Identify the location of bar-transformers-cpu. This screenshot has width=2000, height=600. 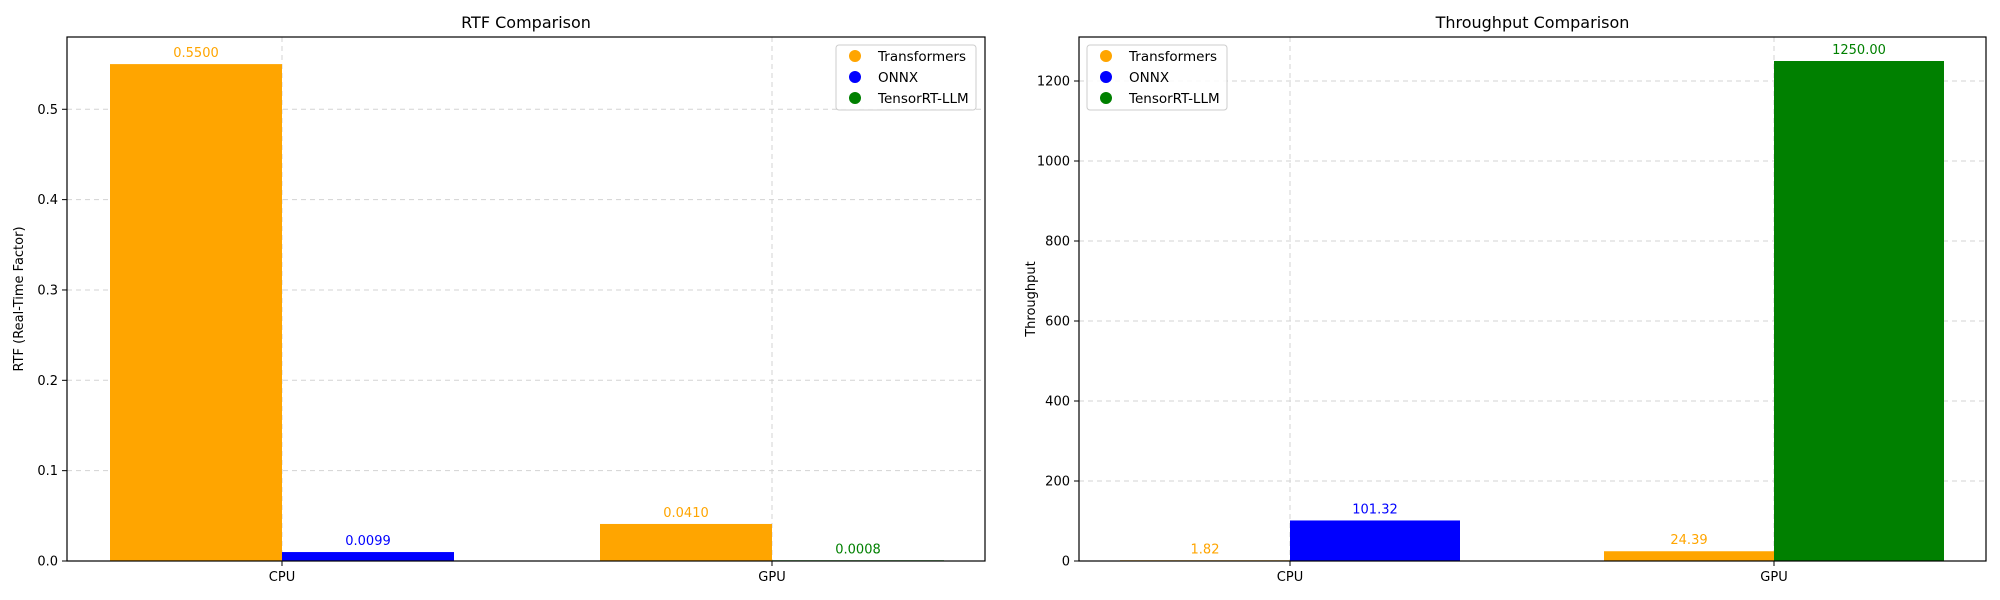
(196, 312).